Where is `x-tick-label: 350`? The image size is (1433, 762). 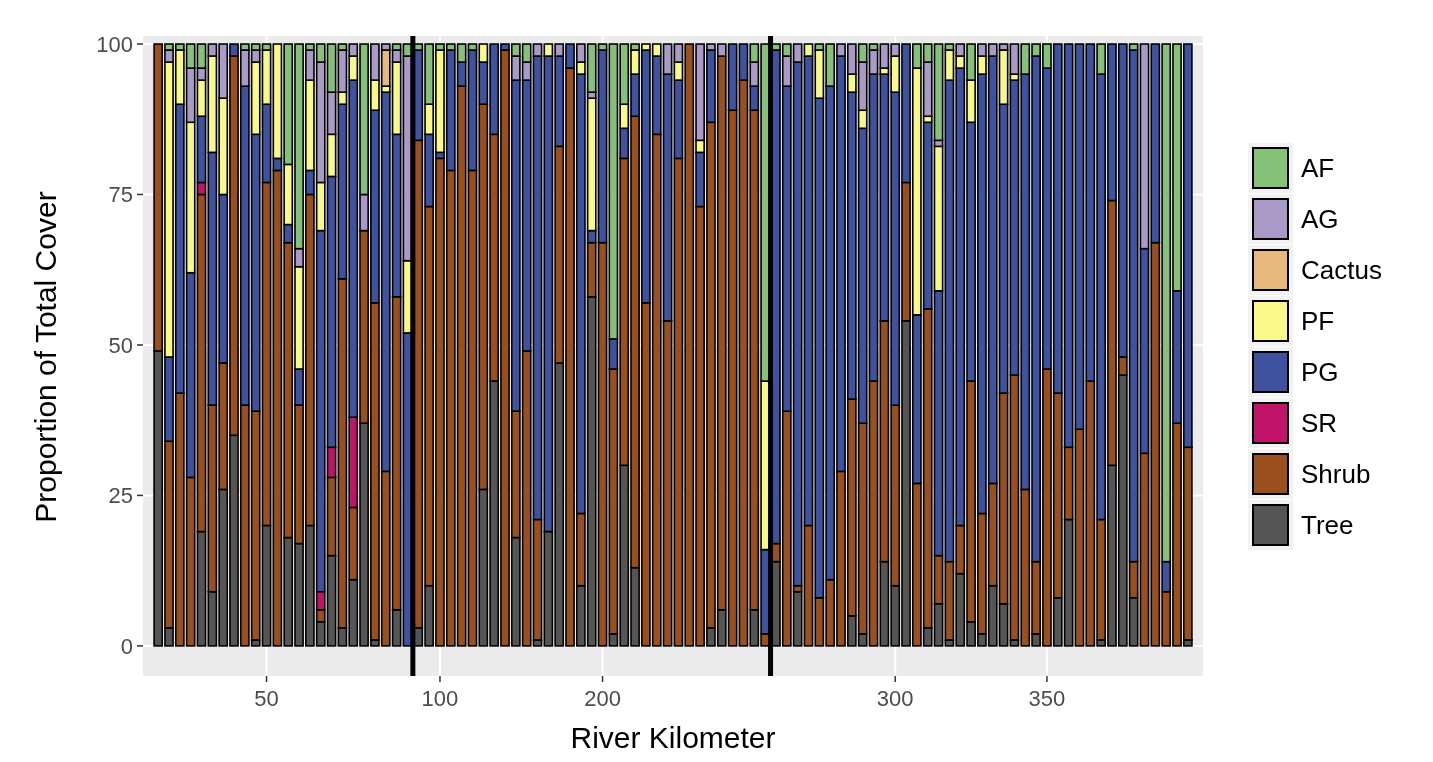
x-tick-label: 350 is located at coordinates (1047, 698).